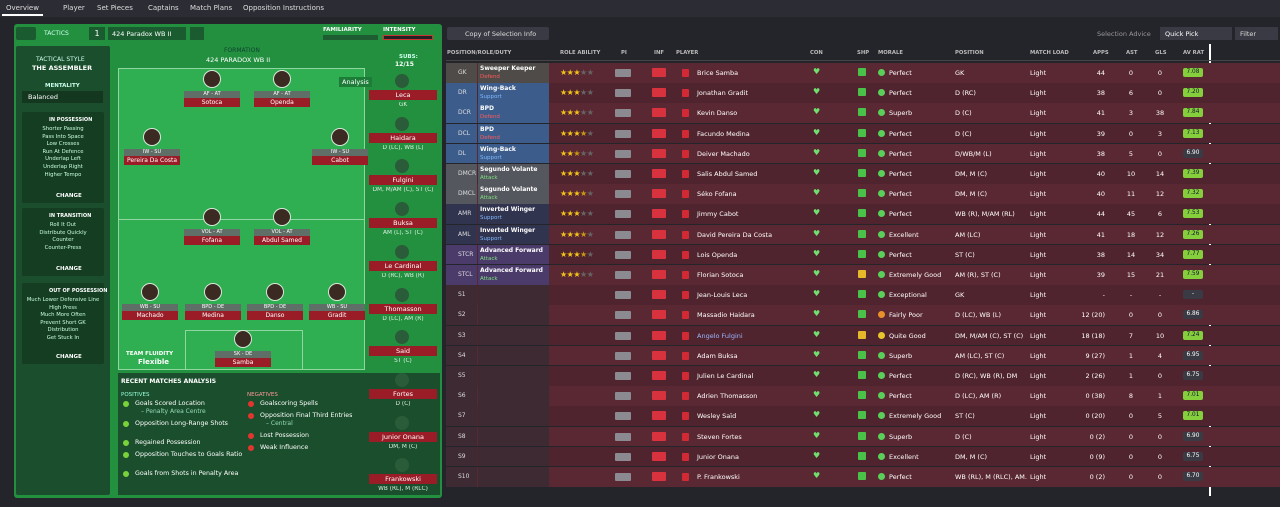 Image resolution: width=1280 pixels, height=507 pixels. I want to click on condition-heart: ♥, so click(817, 395).